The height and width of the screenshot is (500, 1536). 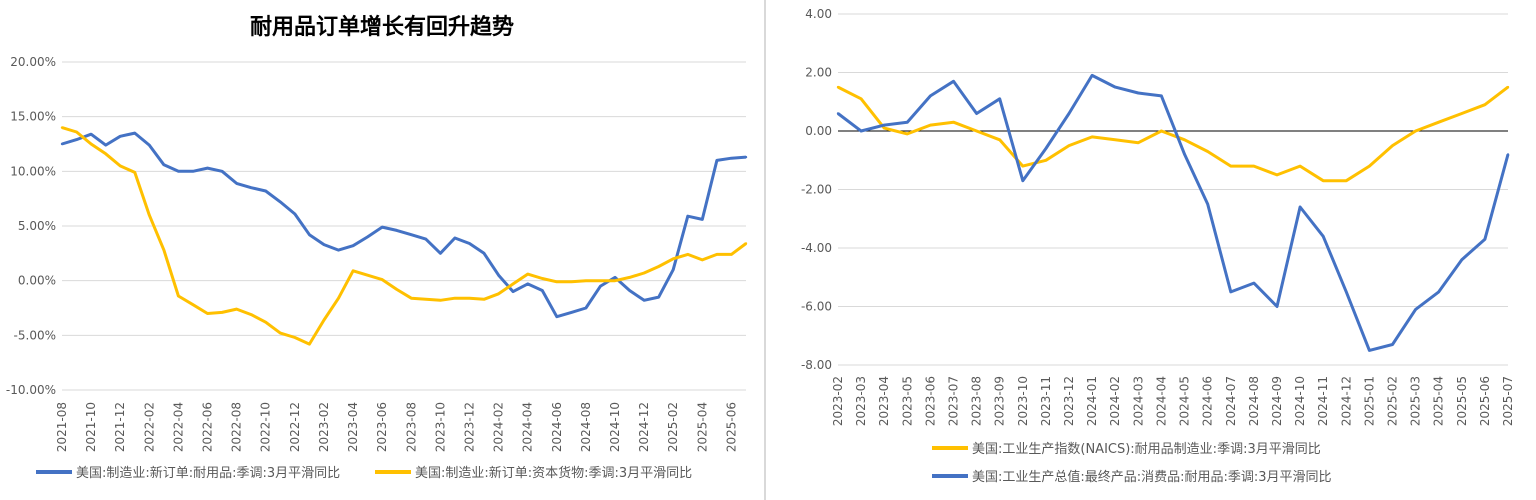 What do you see at coordinates (31, 390) in the screenshot?
I see `y-tick-label: -10.00%` at bounding box center [31, 390].